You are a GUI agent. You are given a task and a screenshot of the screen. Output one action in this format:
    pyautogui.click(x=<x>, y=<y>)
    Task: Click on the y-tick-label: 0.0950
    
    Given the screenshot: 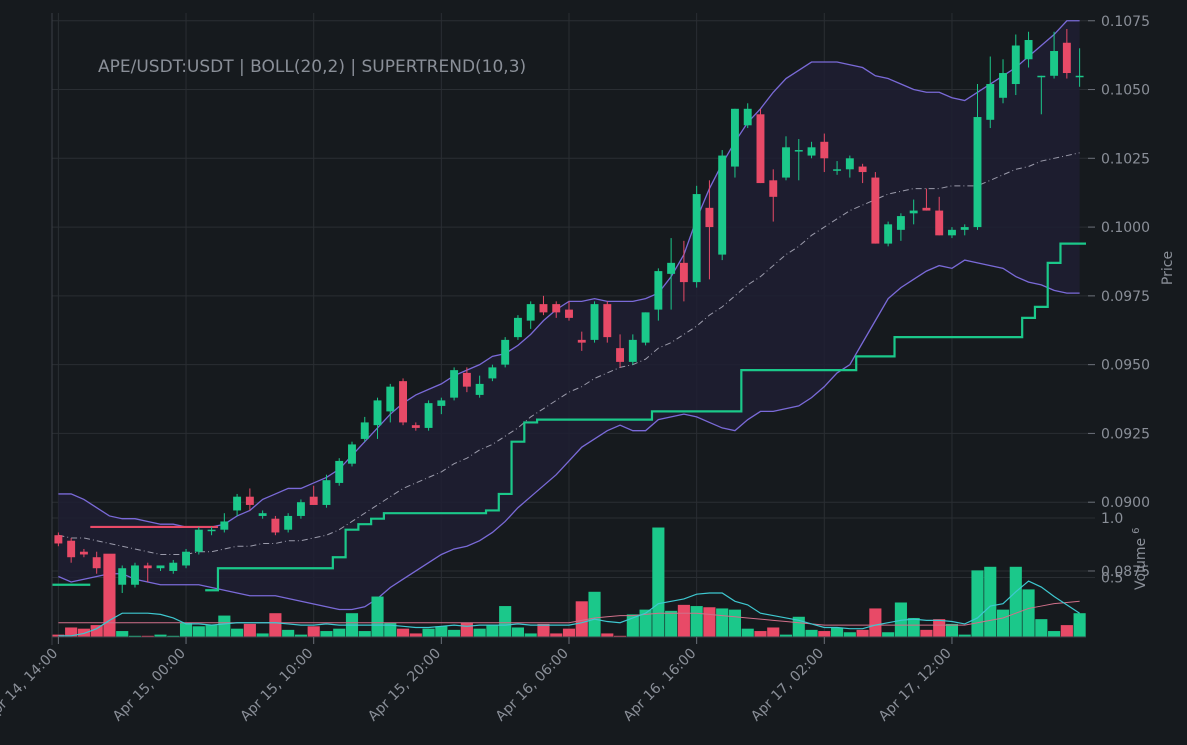 What is the action you would take?
    pyautogui.click(x=1125, y=366)
    